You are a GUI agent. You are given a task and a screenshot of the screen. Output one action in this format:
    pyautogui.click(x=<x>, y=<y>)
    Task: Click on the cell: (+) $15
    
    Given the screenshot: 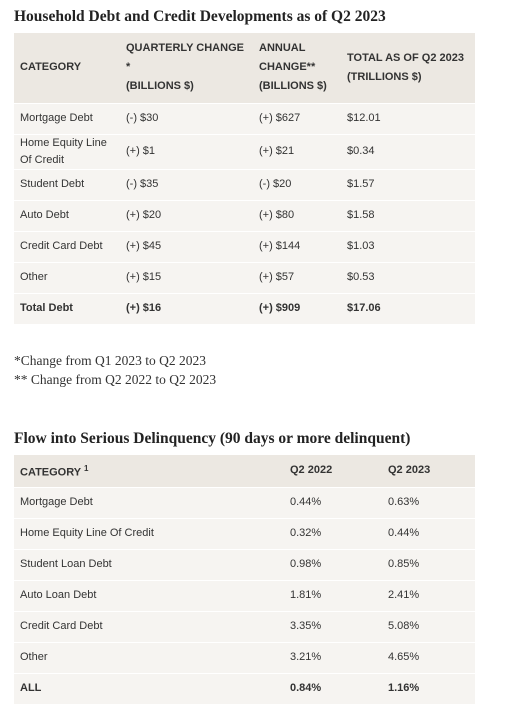 What is the action you would take?
    pyautogui.click(x=186, y=278)
    